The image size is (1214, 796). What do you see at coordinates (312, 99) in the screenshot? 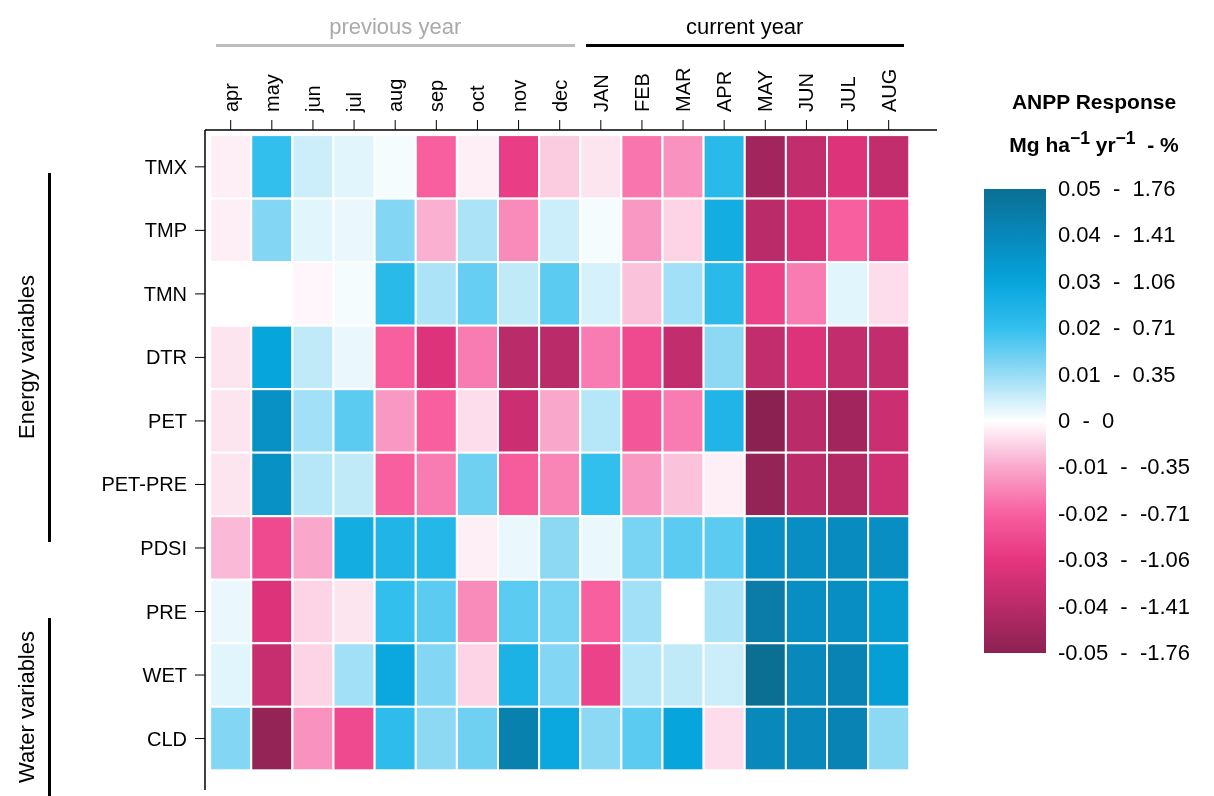
I see `x-tick-label: jun` at bounding box center [312, 99].